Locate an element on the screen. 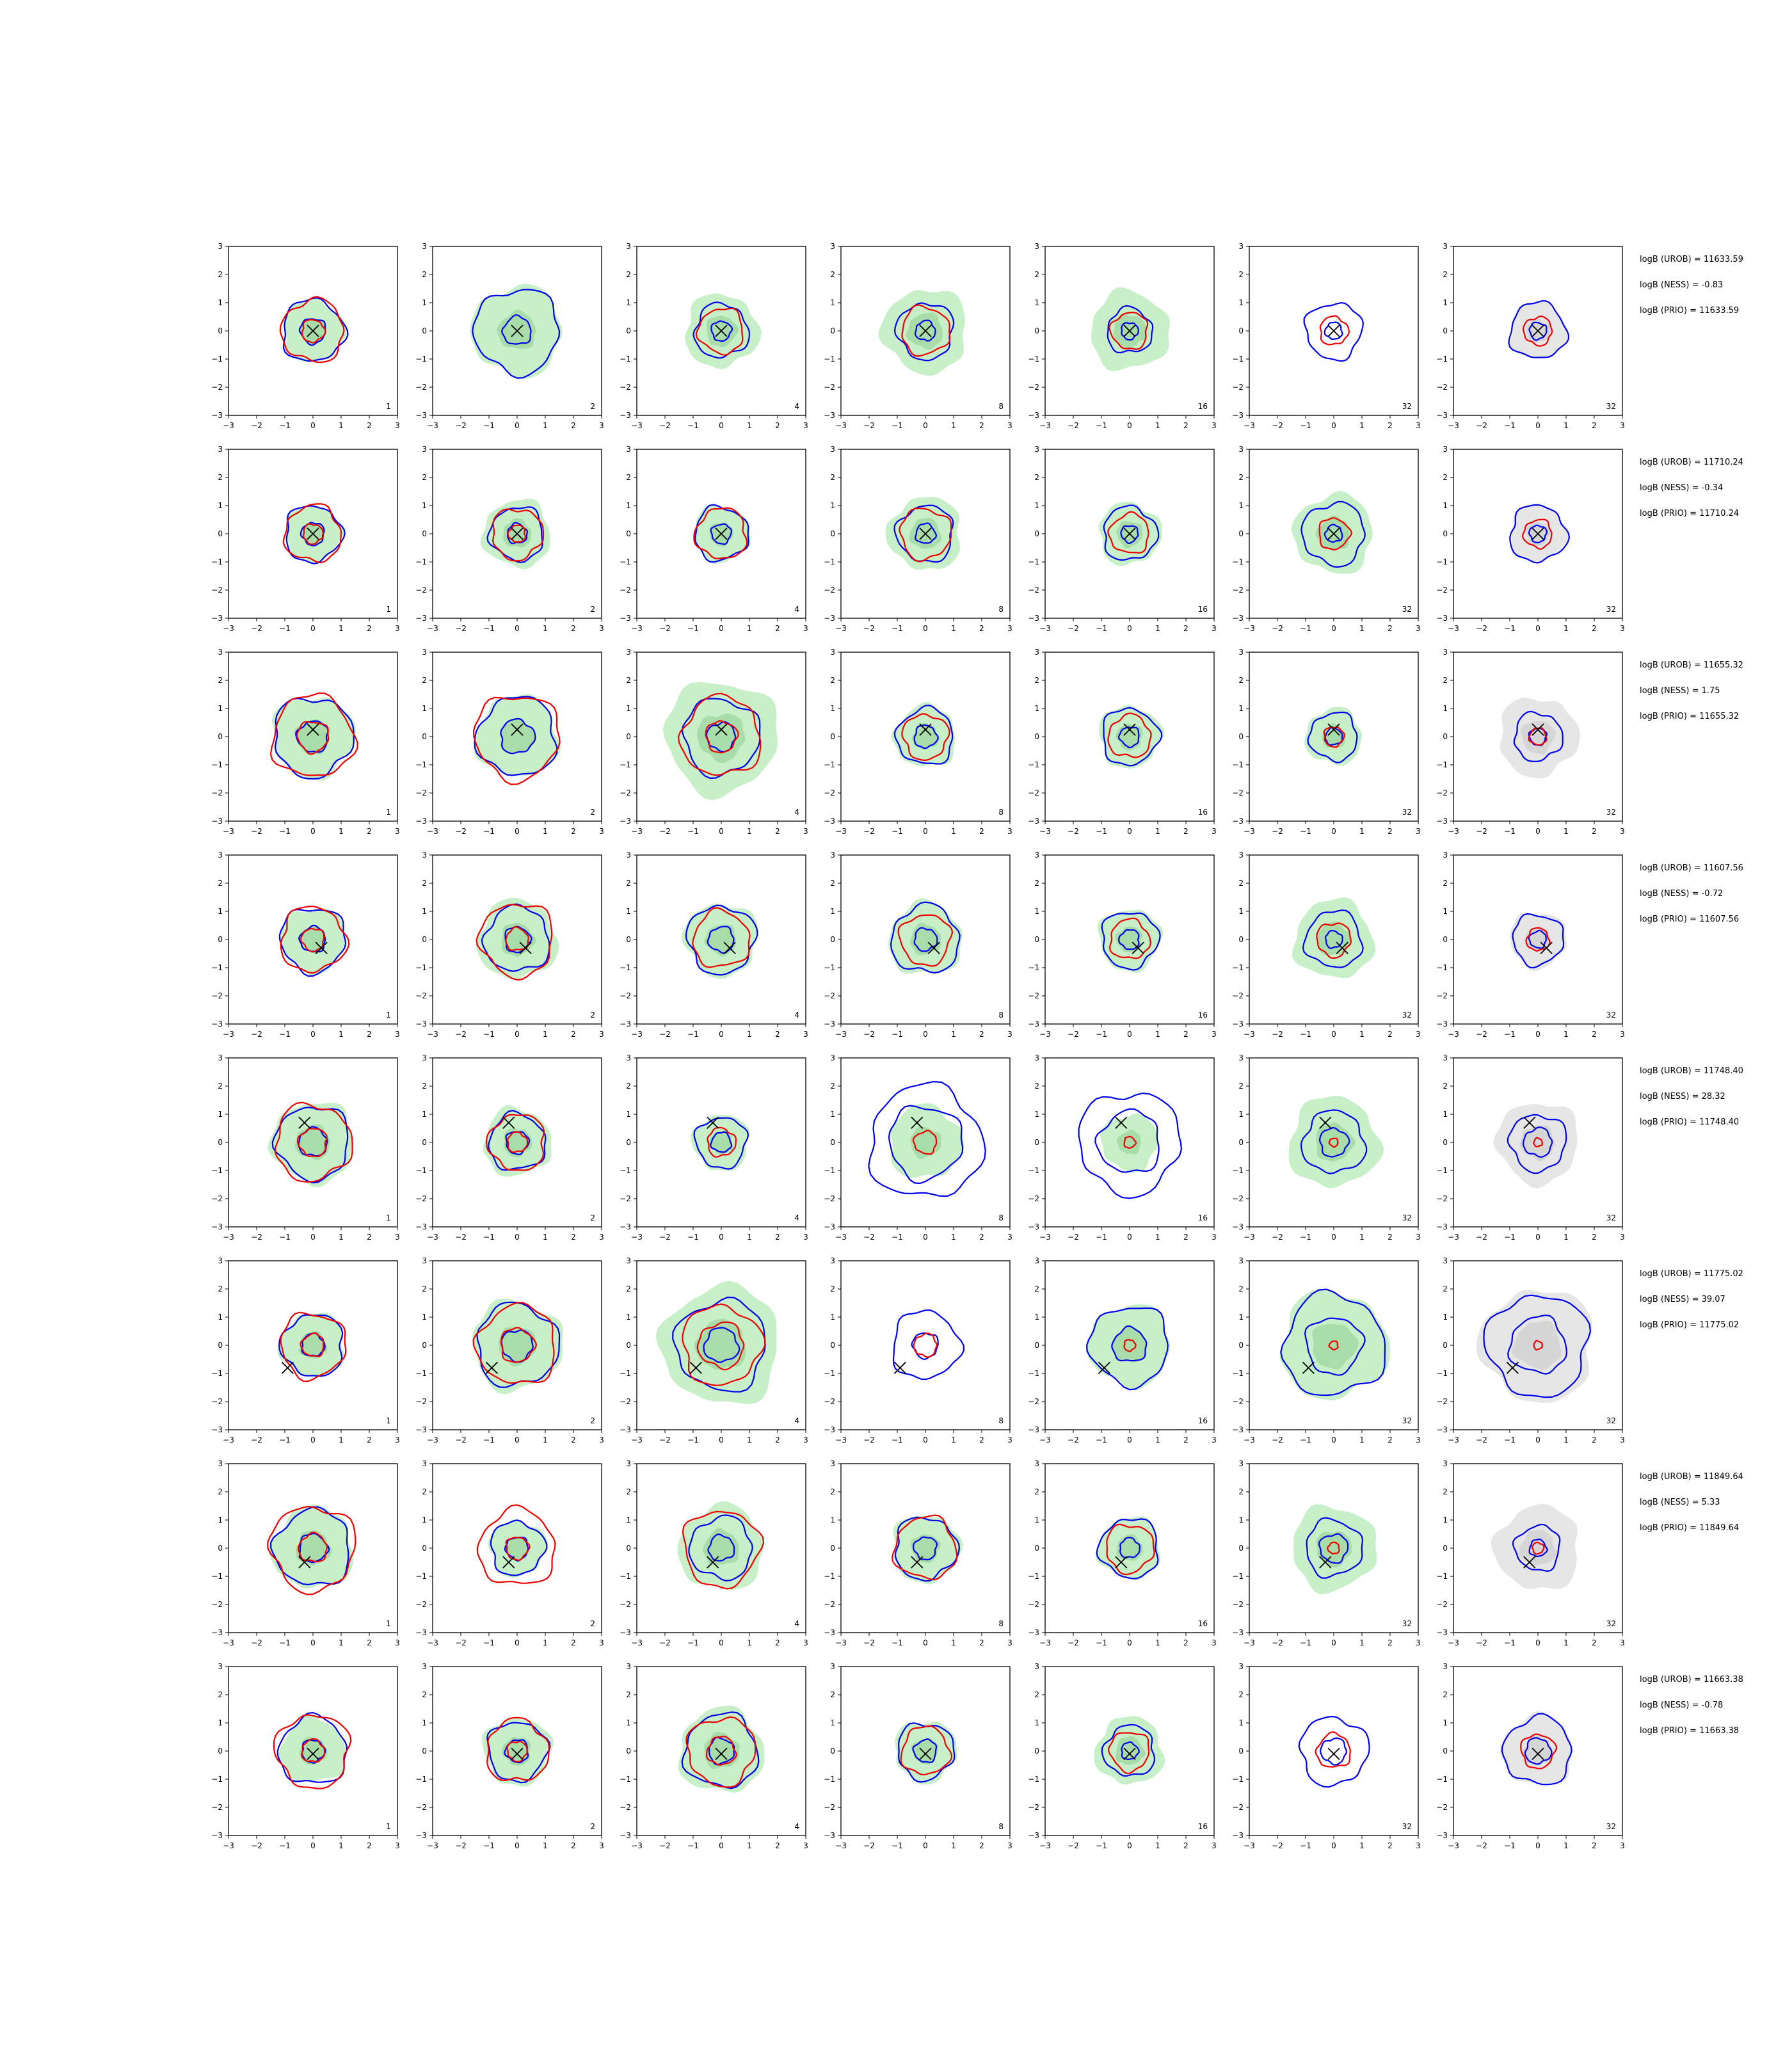  logb-annotation: logB (PRIO) = 11655.32 is located at coordinates (1689, 716).